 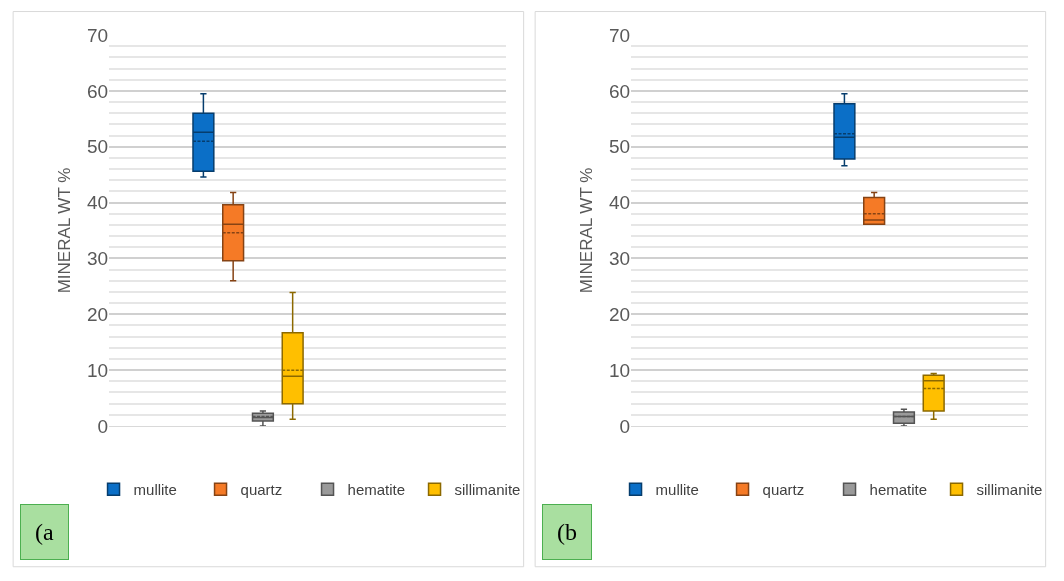 What do you see at coordinates (567, 532) in the screenshot?
I see `text: (b` at bounding box center [567, 532].